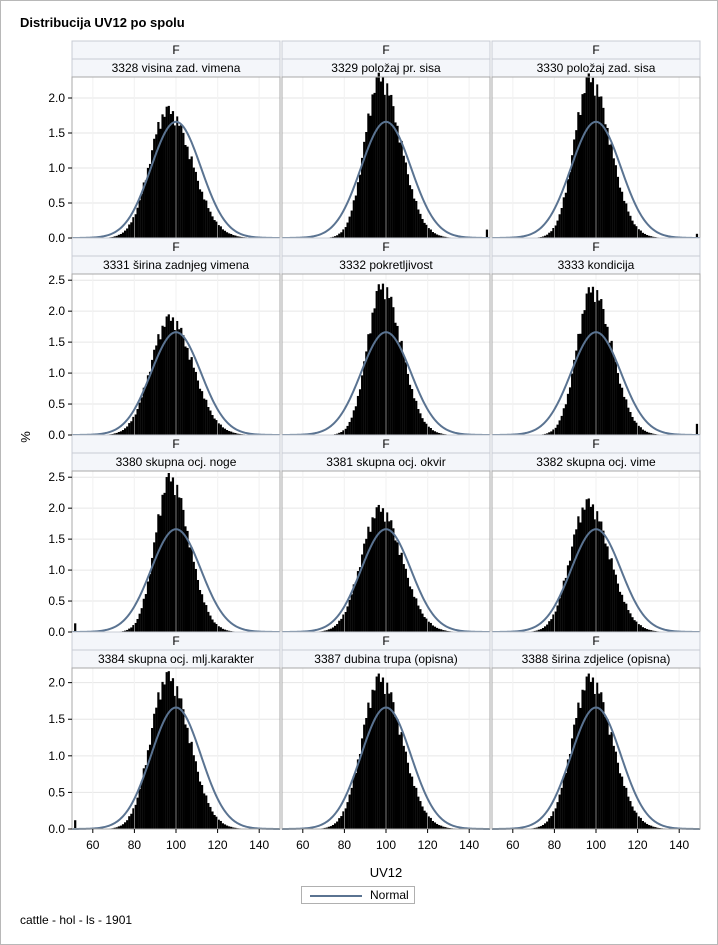 The image size is (718, 945). What do you see at coordinates (385, 641) in the screenshot?
I see `facet-sex-label: F` at bounding box center [385, 641].